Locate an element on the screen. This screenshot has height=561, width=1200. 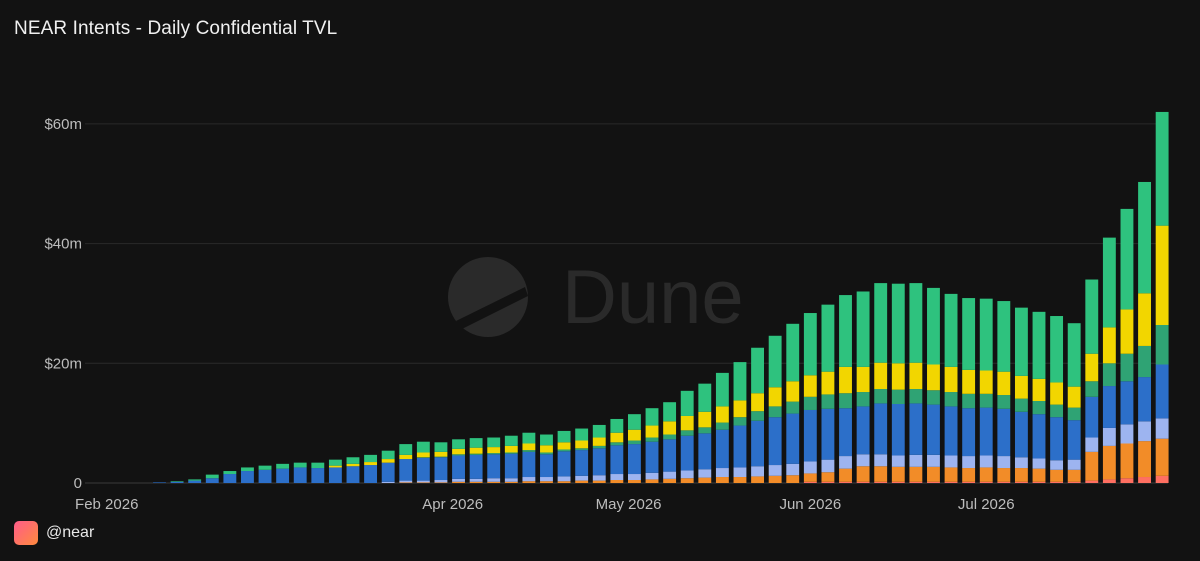
y-axis-ticks: 0 $20m $40m $60m is located at coordinates (63, 304).